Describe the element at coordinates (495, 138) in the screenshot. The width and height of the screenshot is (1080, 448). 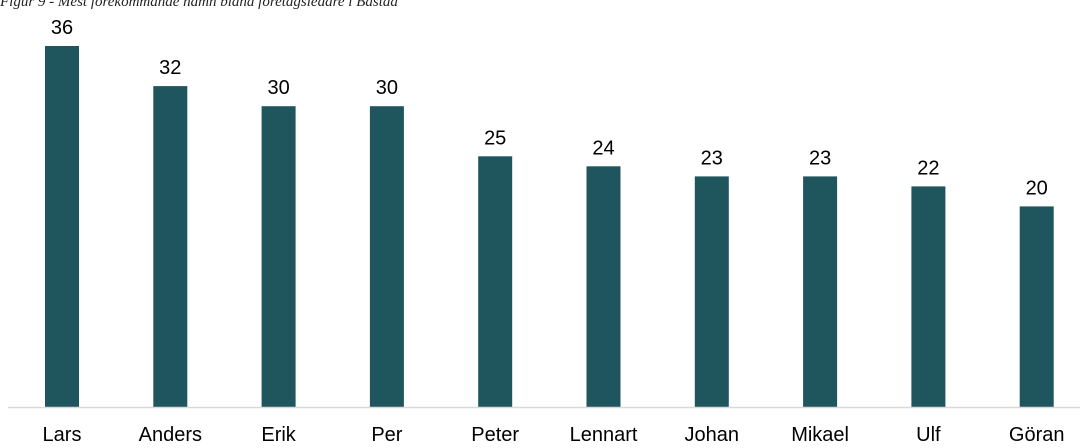
I see `value-label-peter: 25` at that location.